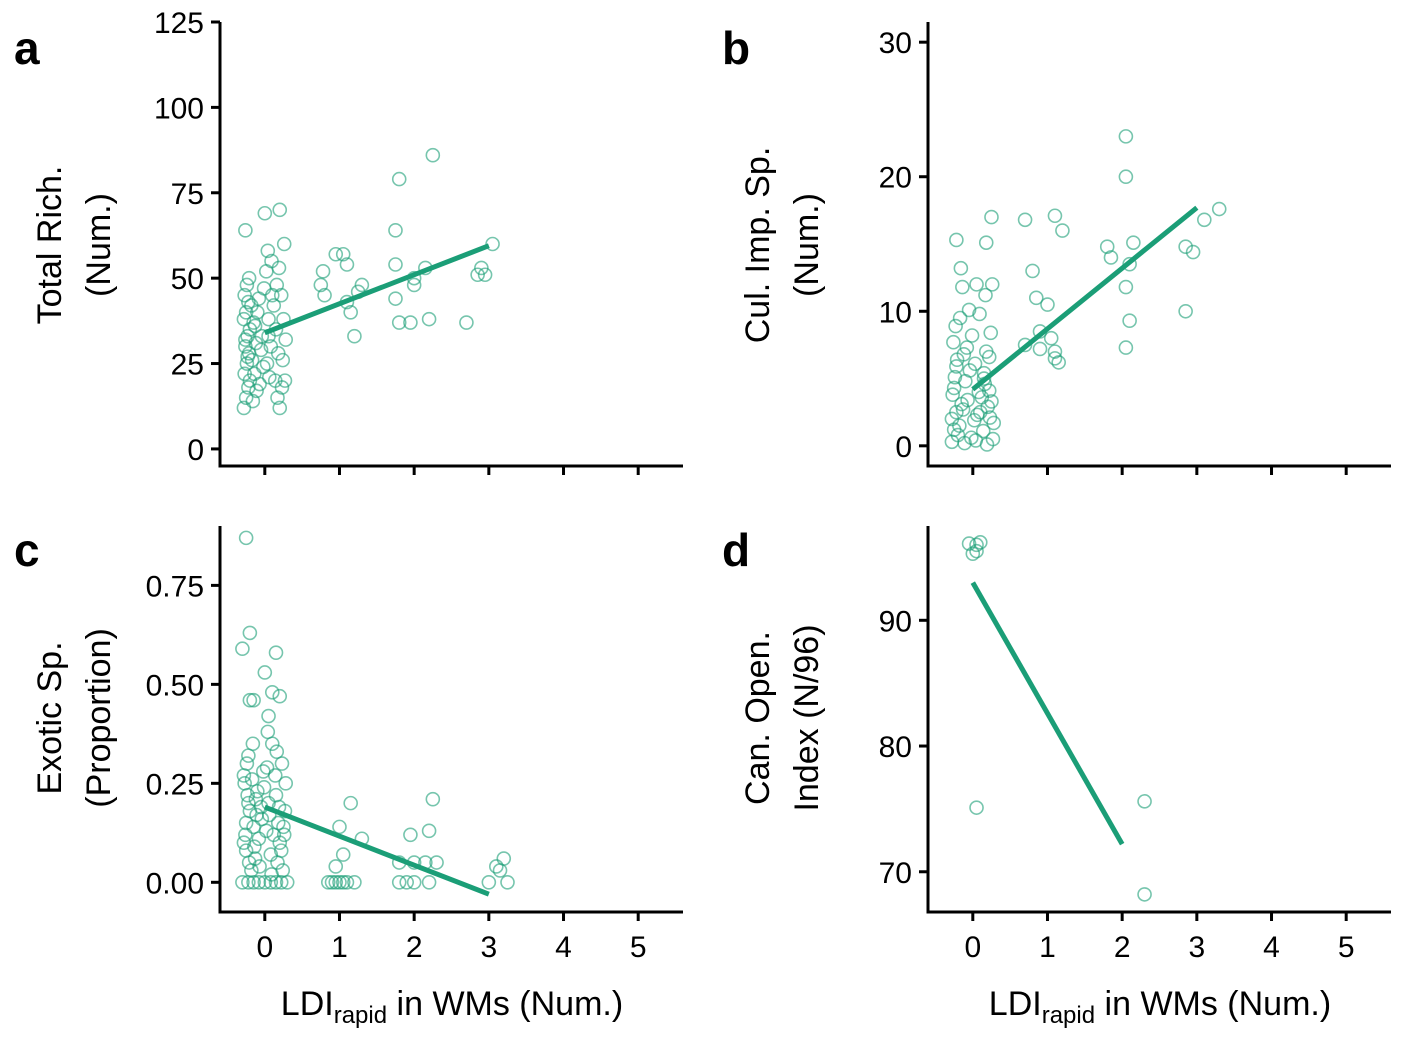 The image size is (1417, 1062). What do you see at coordinates (1213, 1004) in the screenshot?
I see `xlabel-rest: in WMs (Num.)` at bounding box center [1213, 1004].